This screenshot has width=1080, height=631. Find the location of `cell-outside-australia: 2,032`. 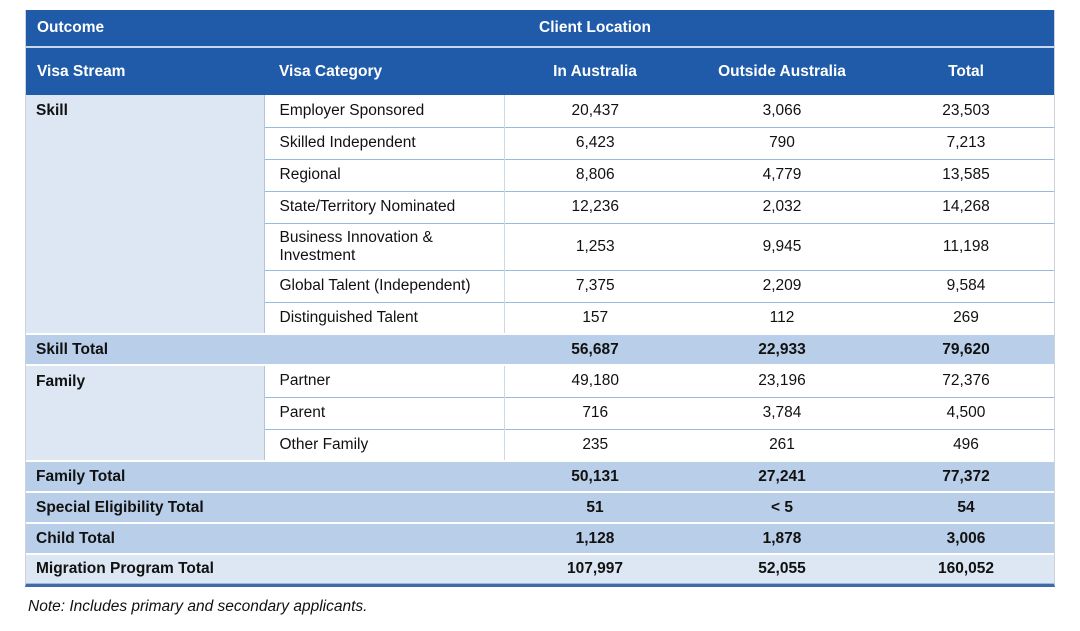

cell-outside-australia: 2,032 is located at coordinates (782, 206).